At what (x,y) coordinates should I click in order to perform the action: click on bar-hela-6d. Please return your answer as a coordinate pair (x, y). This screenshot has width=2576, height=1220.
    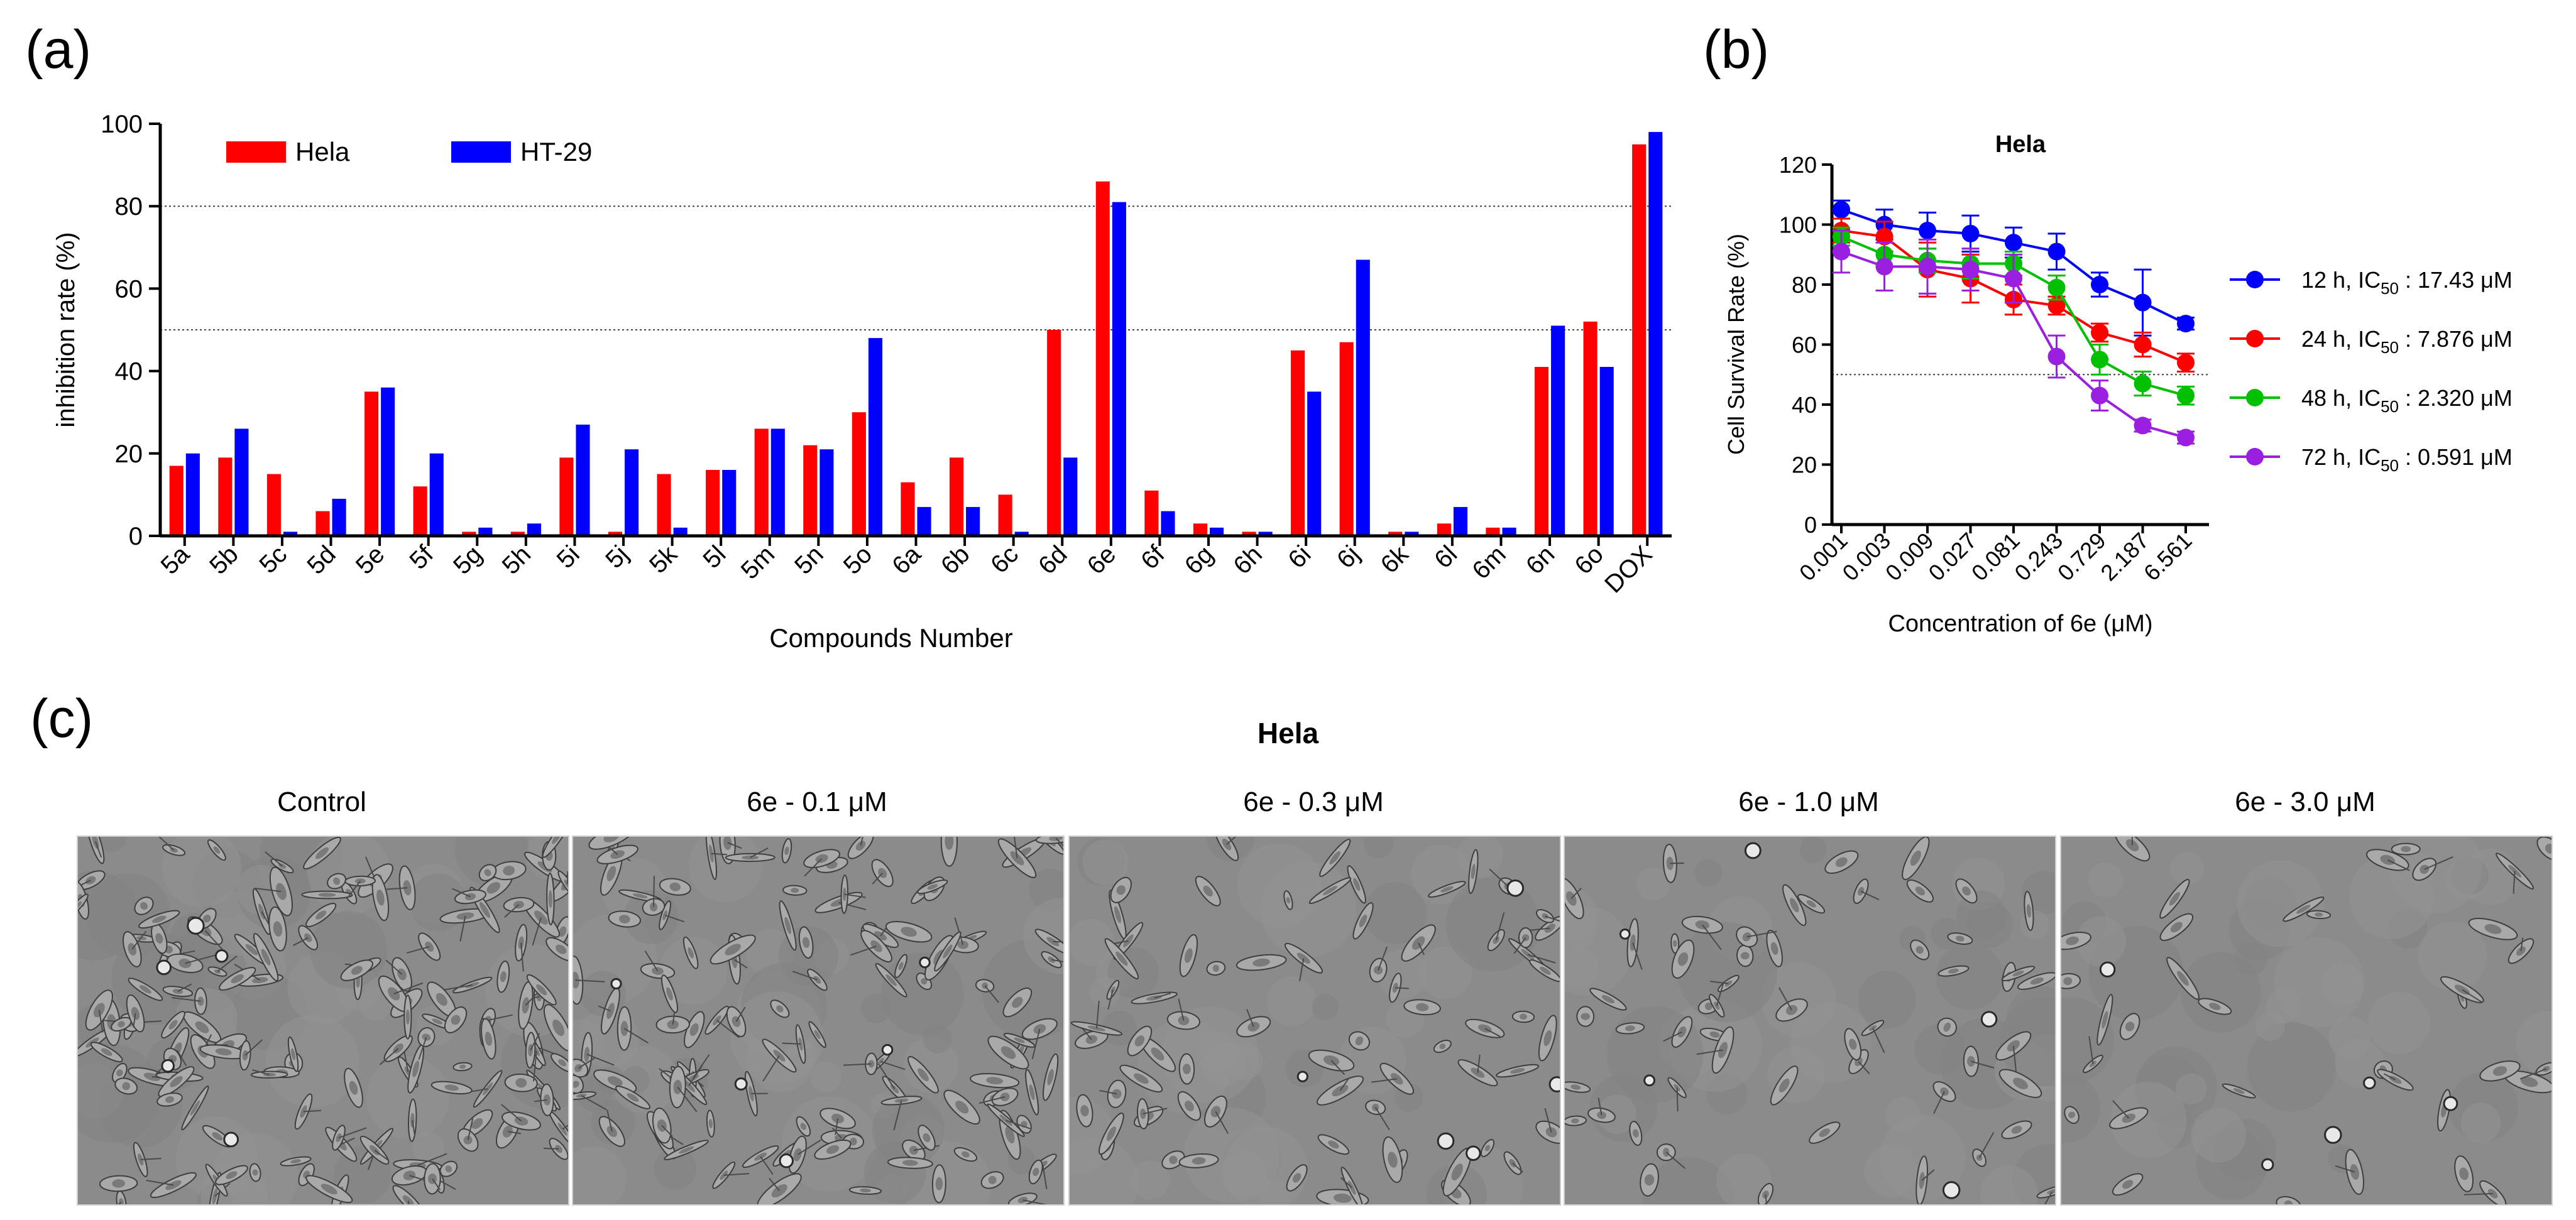
    Looking at the image, I should click on (1054, 433).